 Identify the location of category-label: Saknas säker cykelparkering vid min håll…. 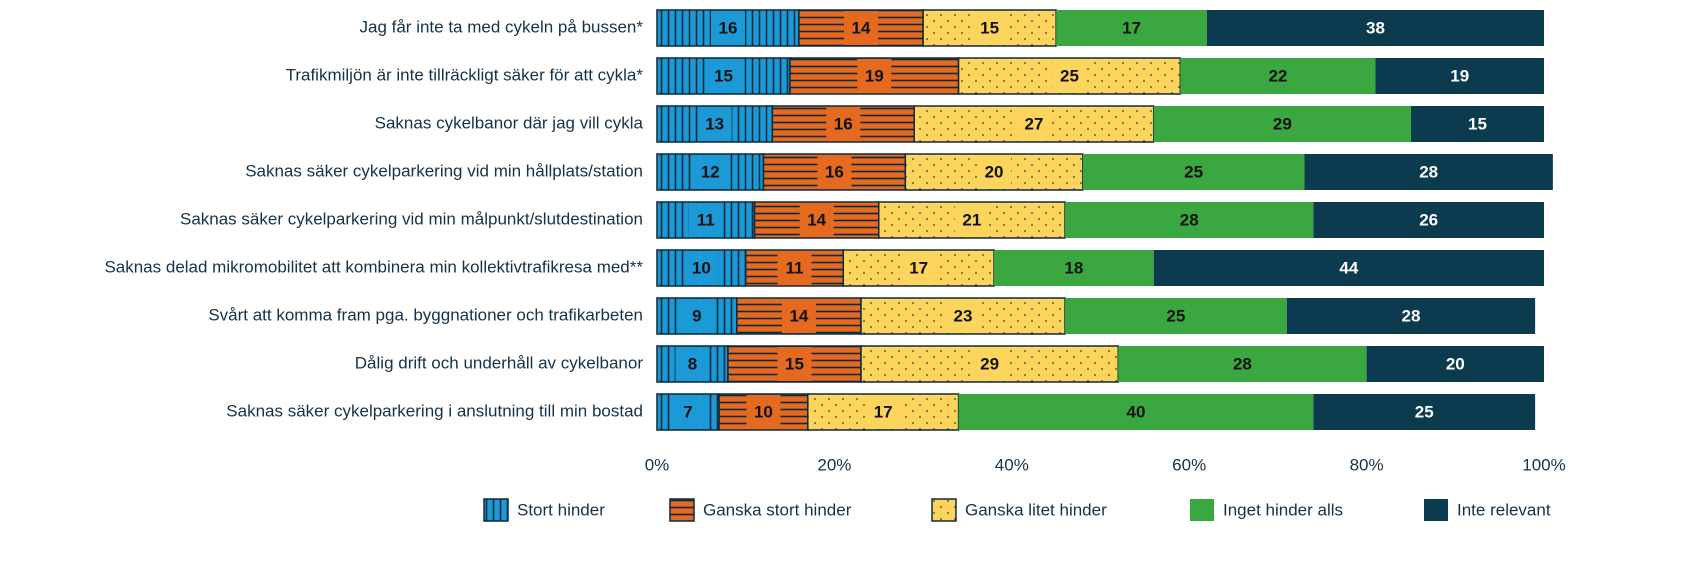
(444, 170).